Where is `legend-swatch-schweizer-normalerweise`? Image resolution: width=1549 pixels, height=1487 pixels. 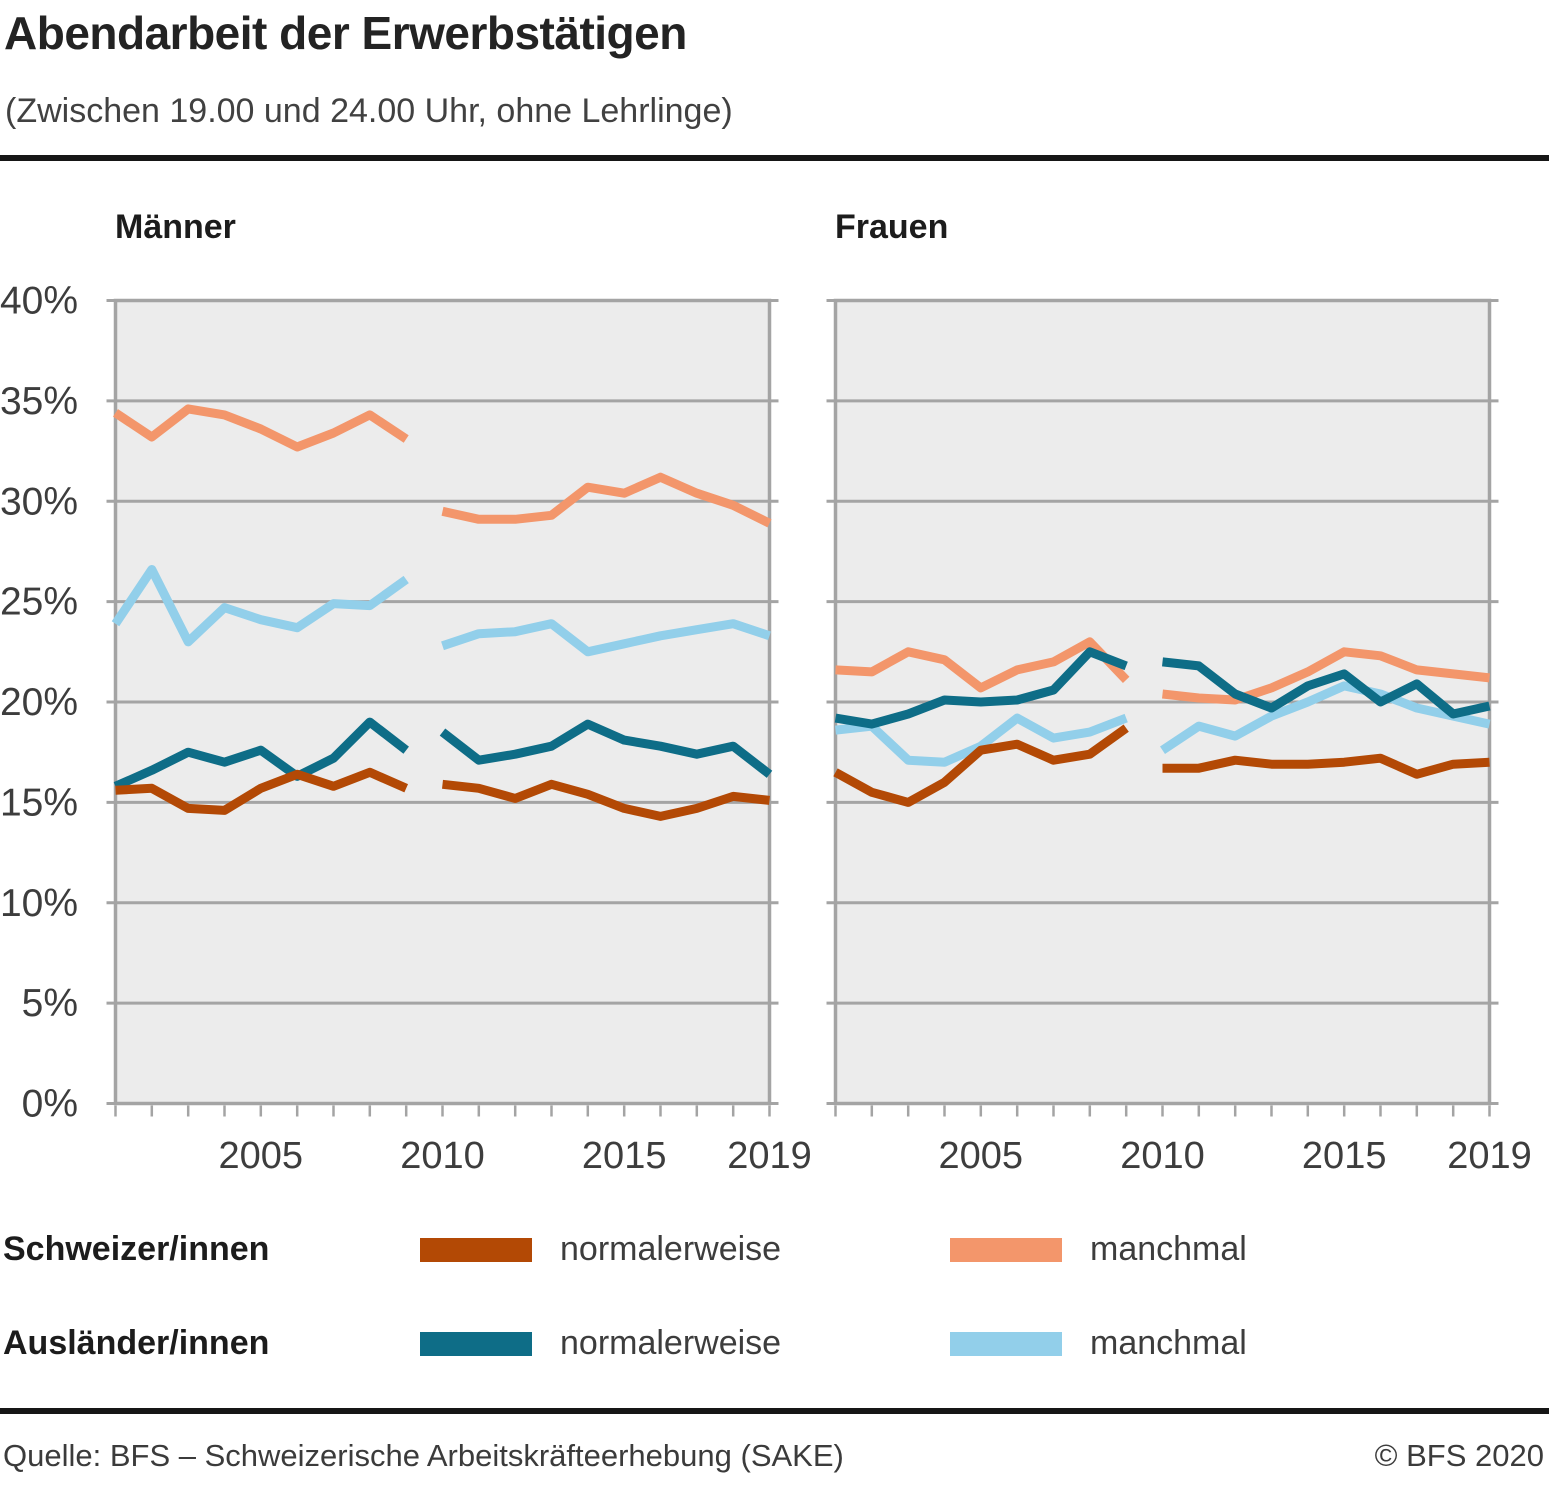 legend-swatch-schweizer-normalerweise is located at coordinates (476, 1250).